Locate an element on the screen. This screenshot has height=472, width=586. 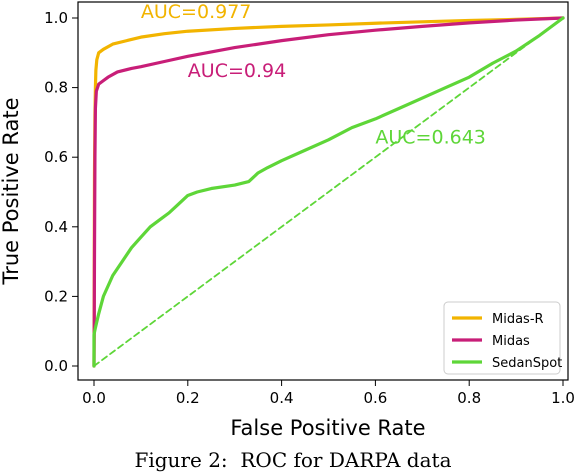
y-tick-label: 0.6 is located at coordinates (56, 157).